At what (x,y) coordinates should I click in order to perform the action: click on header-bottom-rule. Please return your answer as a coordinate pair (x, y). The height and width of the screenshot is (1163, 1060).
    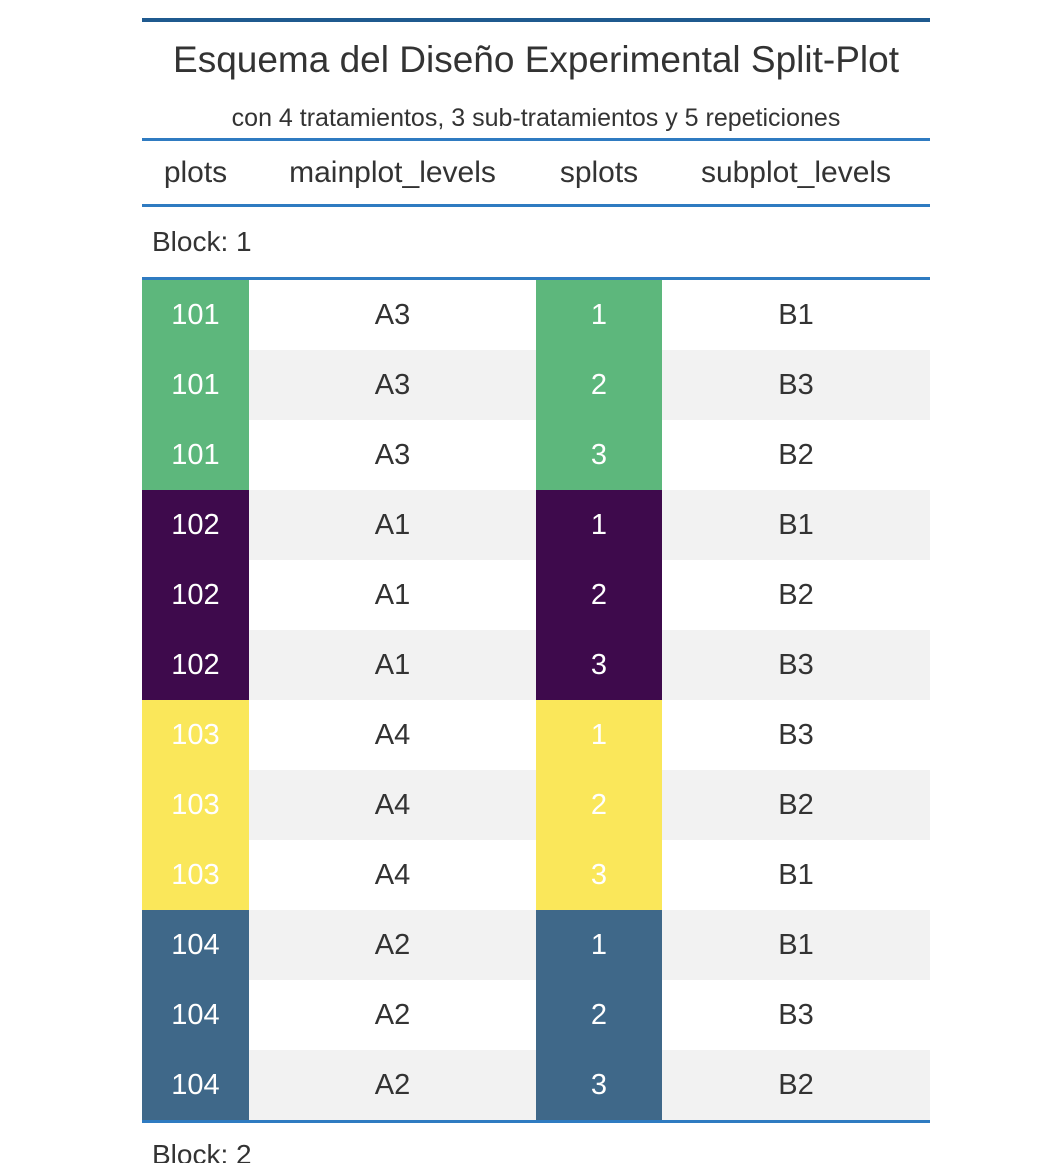
    Looking at the image, I should click on (536, 205).